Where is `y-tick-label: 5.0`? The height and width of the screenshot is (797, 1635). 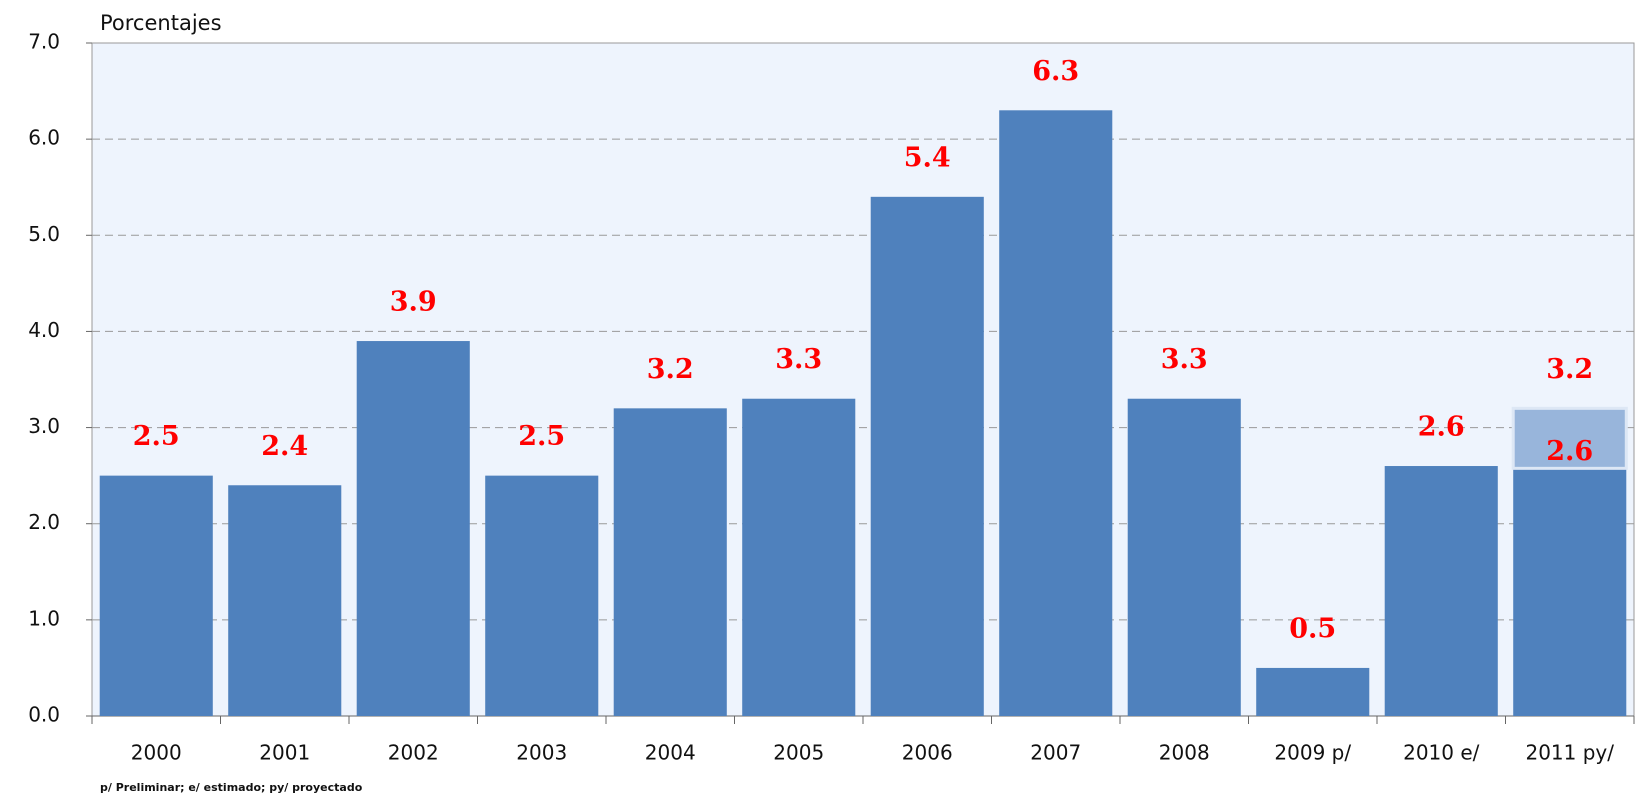 y-tick-label: 5.0 is located at coordinates (44, 234).